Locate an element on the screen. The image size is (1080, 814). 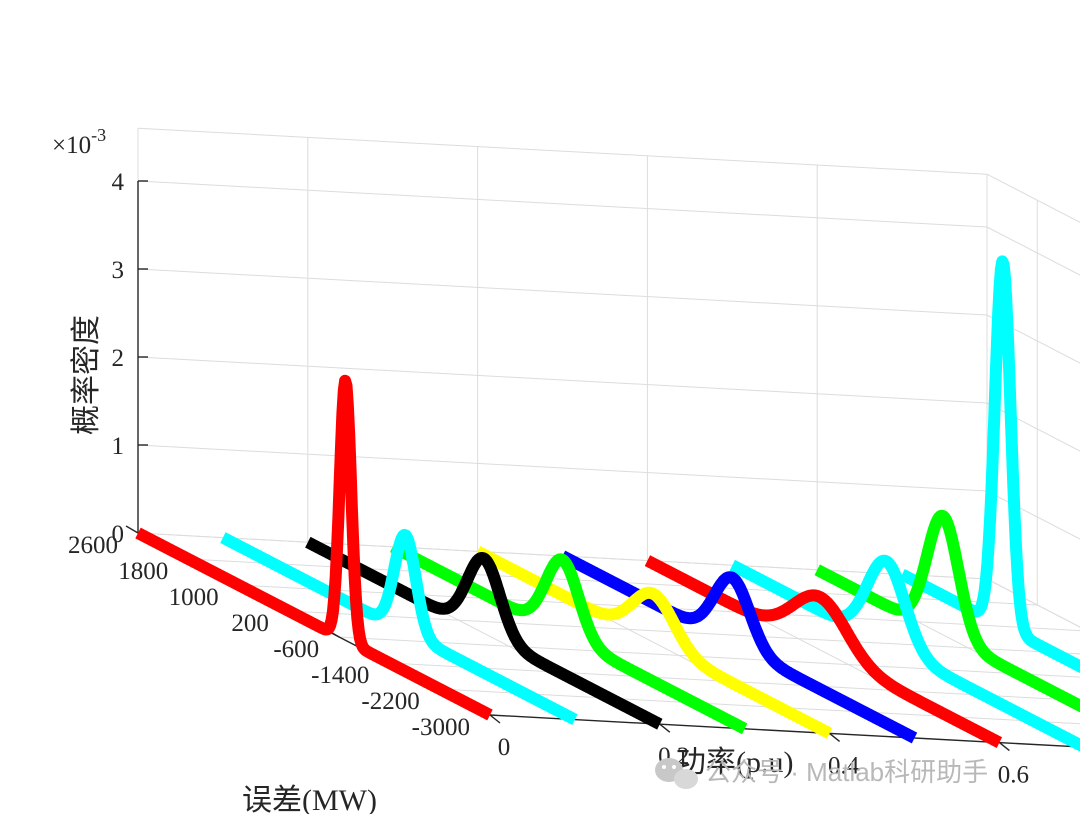
z-exponent-label: ×10⁻³ is located at coordinates (79, 142).